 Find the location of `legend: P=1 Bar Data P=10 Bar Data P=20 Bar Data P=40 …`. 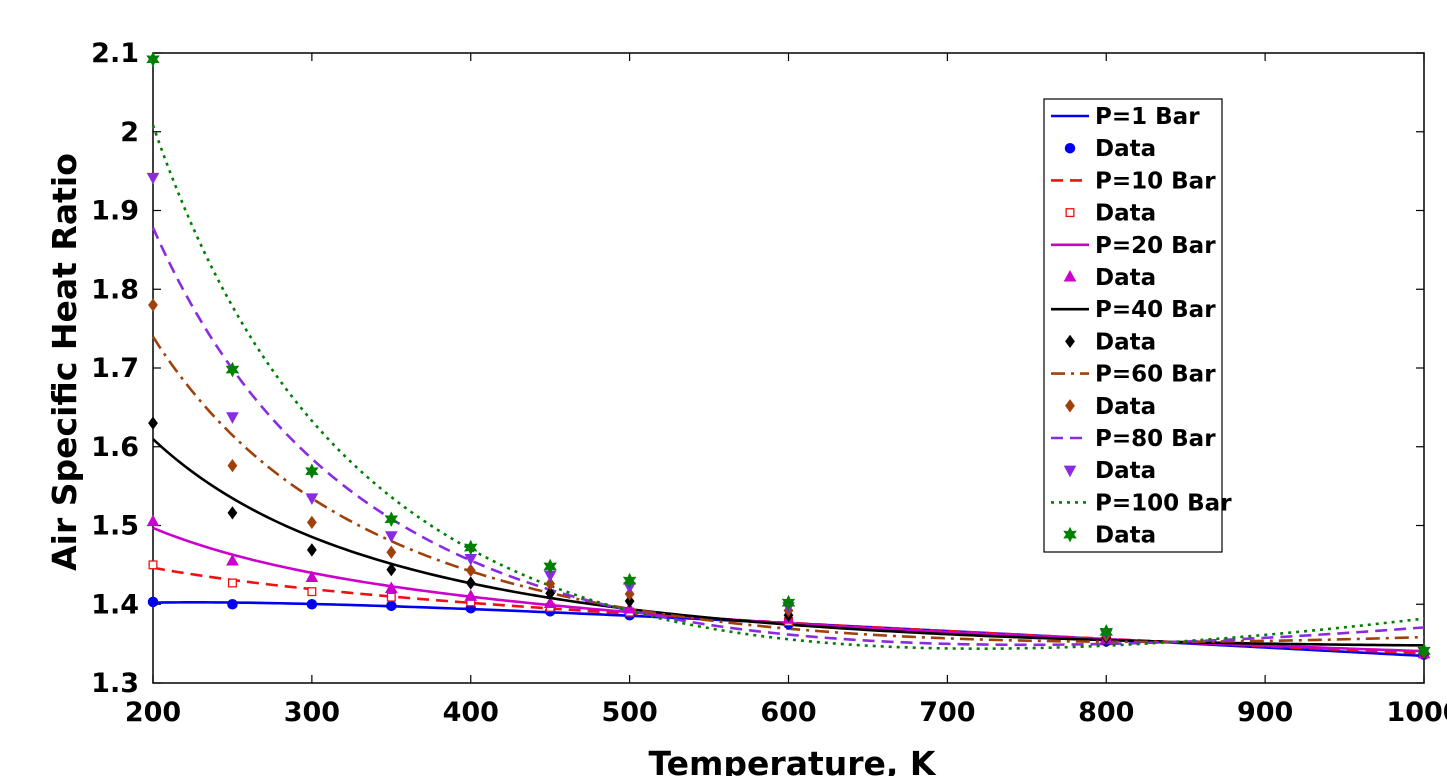

legend: P=1 Bar Data P=10 Bar Data P=20 Bar Data P=40 … is located at coordinates (1137, 325).